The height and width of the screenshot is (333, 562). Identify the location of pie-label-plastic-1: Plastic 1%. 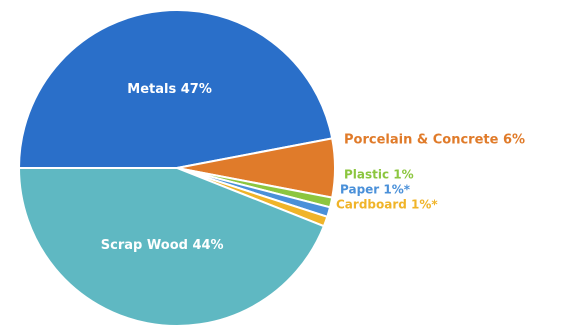
(379, 175).